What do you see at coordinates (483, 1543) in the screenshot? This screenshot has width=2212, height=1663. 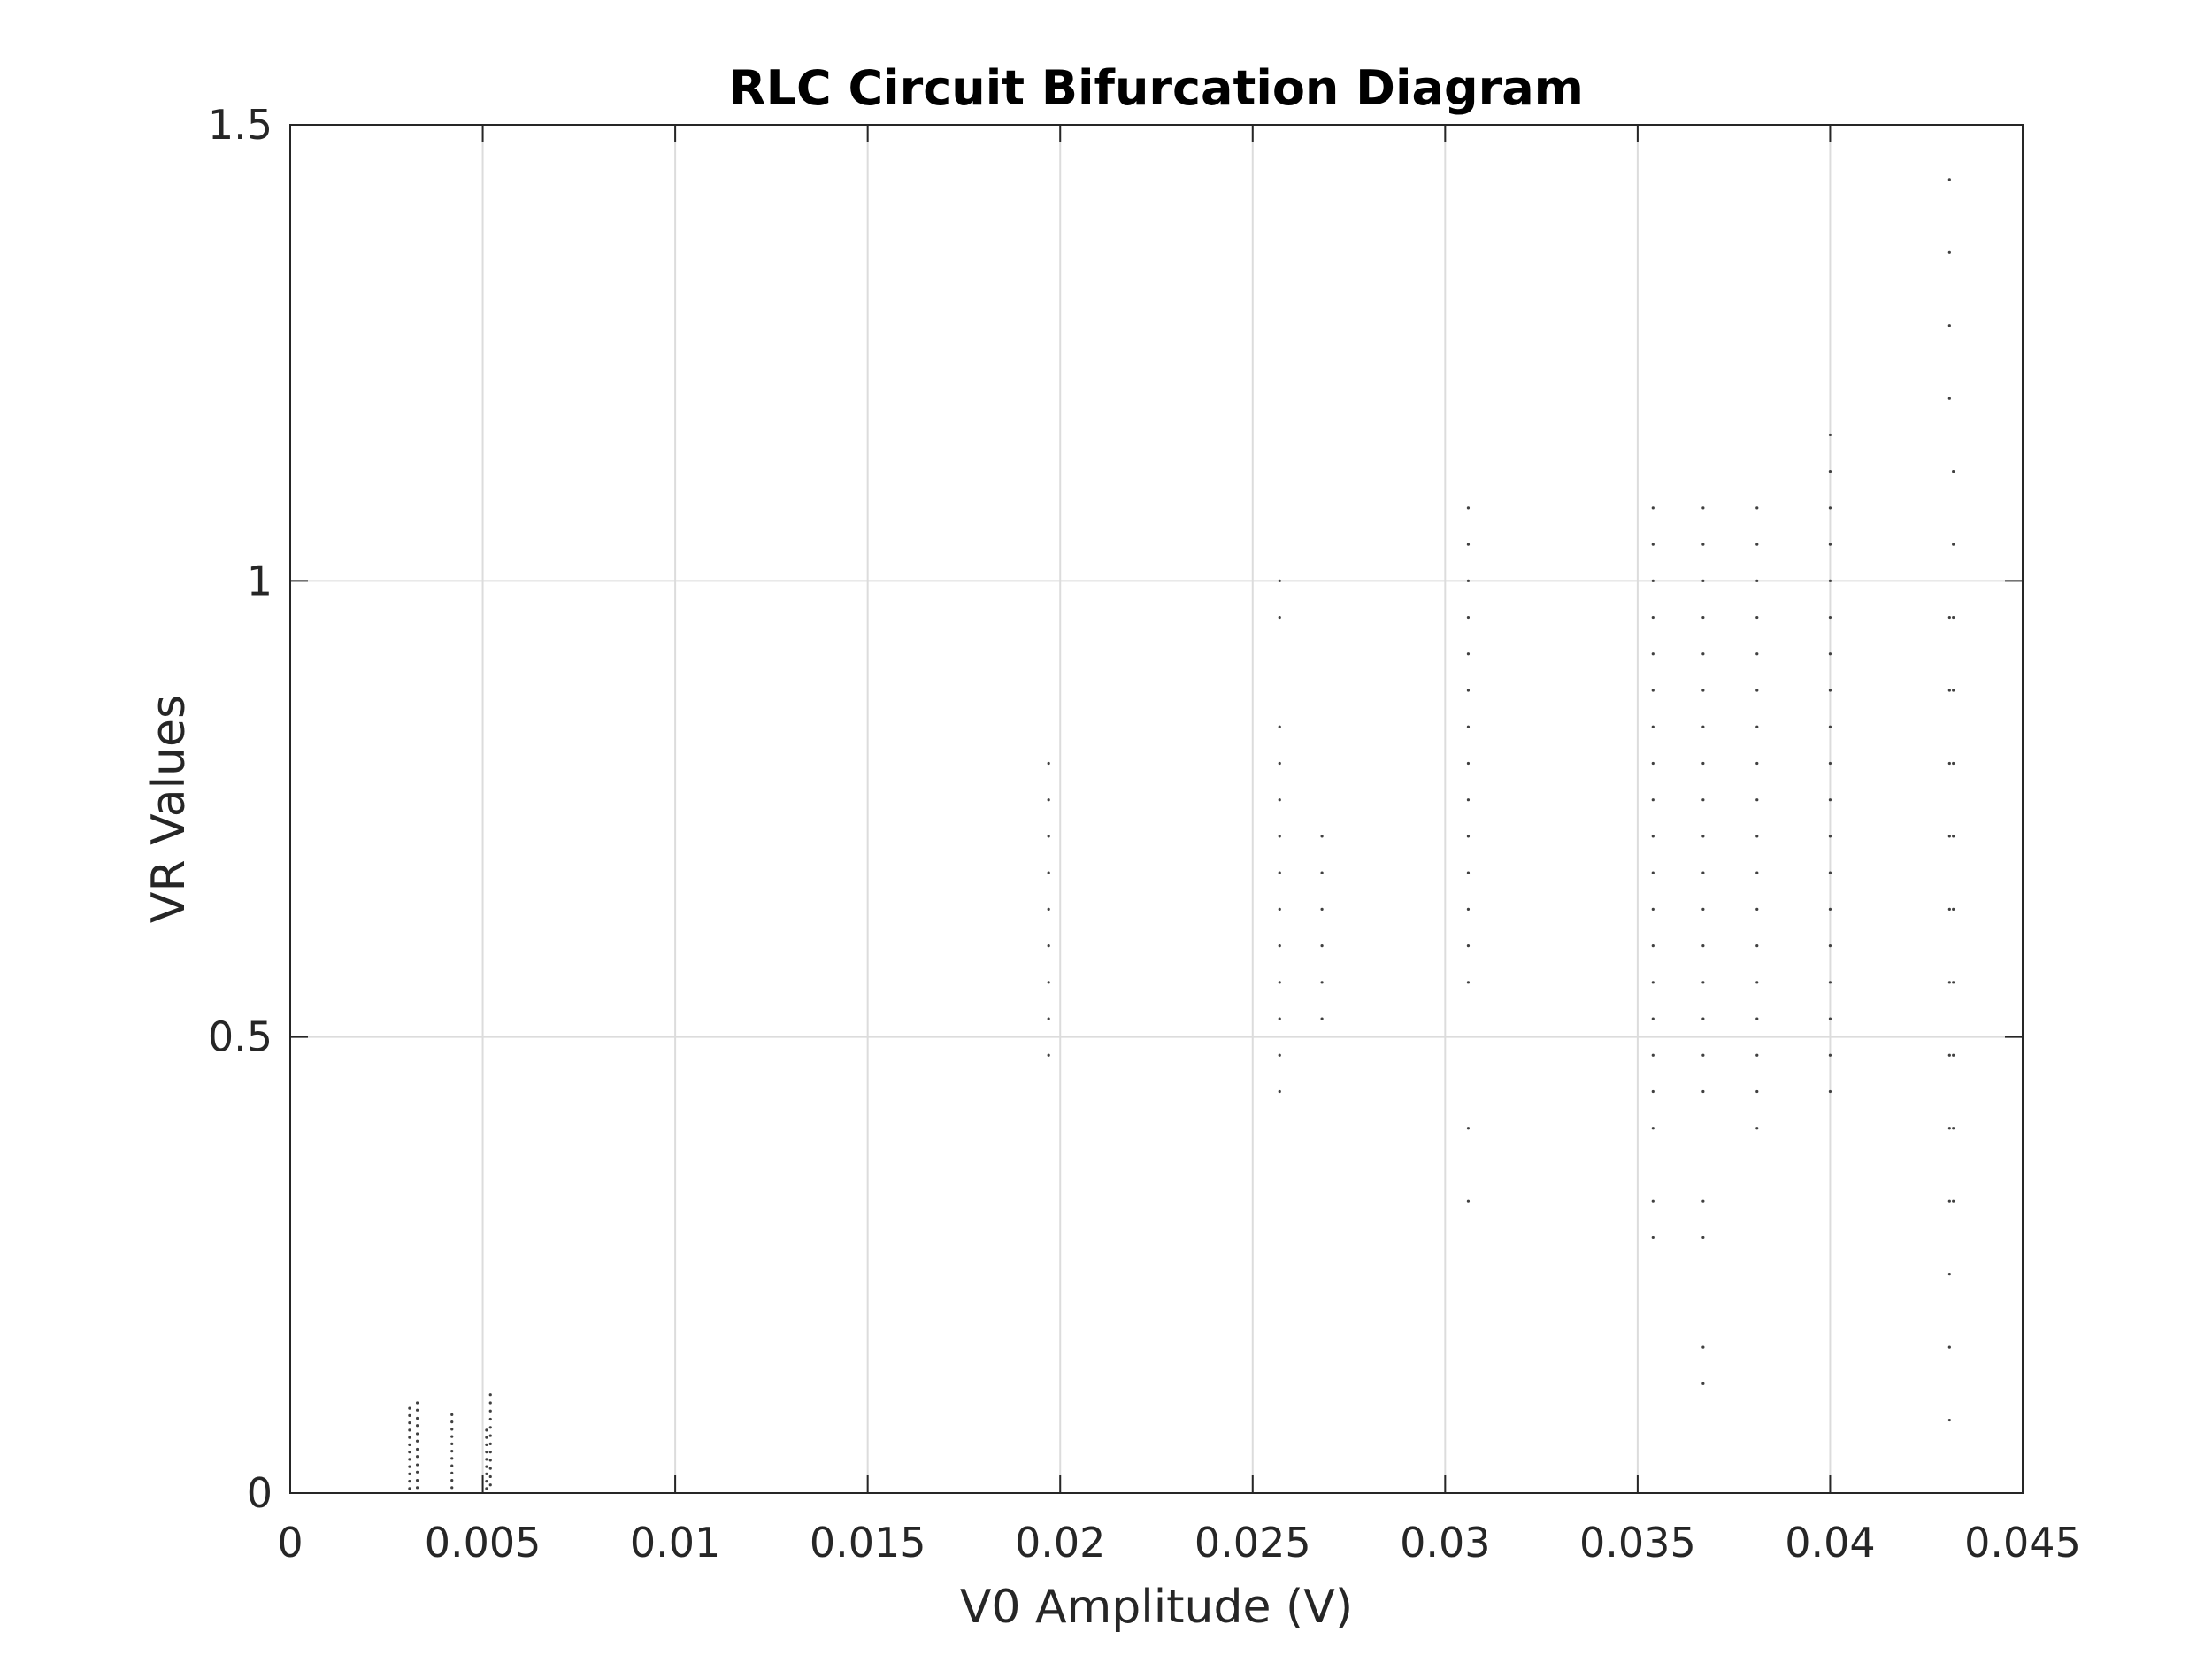 I see `x-tick-label: 0.005` at bounding box center [483, 1543].